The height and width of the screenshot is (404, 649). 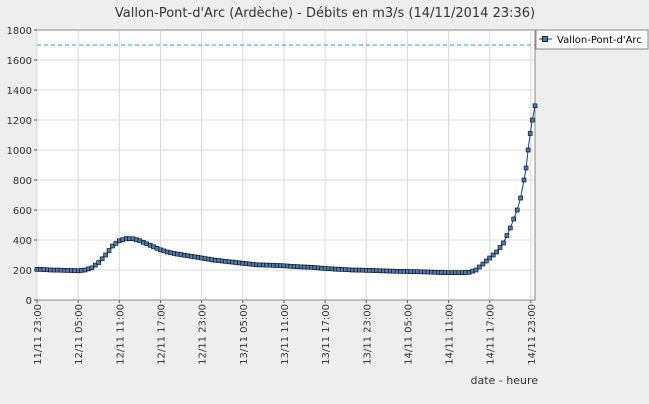 What do you see at coordinates (19, 61) in the screenshot?
I see `y-tick-label: 1600` at bounding box center [19, 61].